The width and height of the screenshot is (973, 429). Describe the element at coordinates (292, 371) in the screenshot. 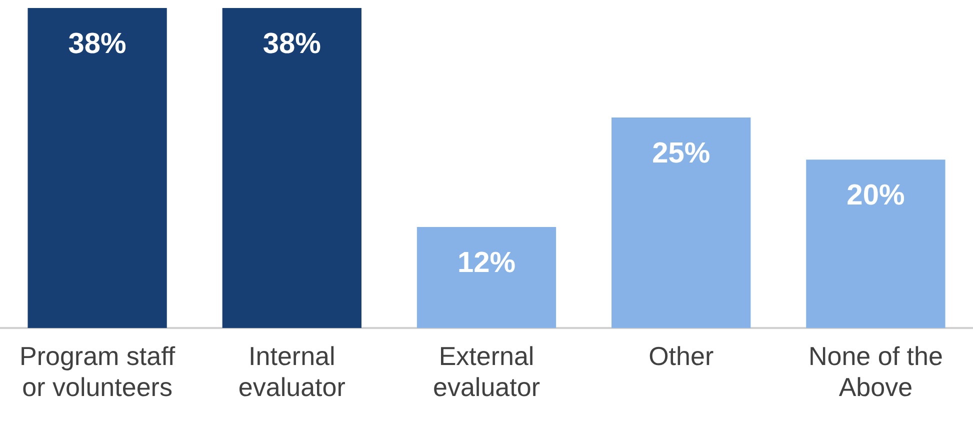

I see `x-tick-label: Internal evaluator` at that location.